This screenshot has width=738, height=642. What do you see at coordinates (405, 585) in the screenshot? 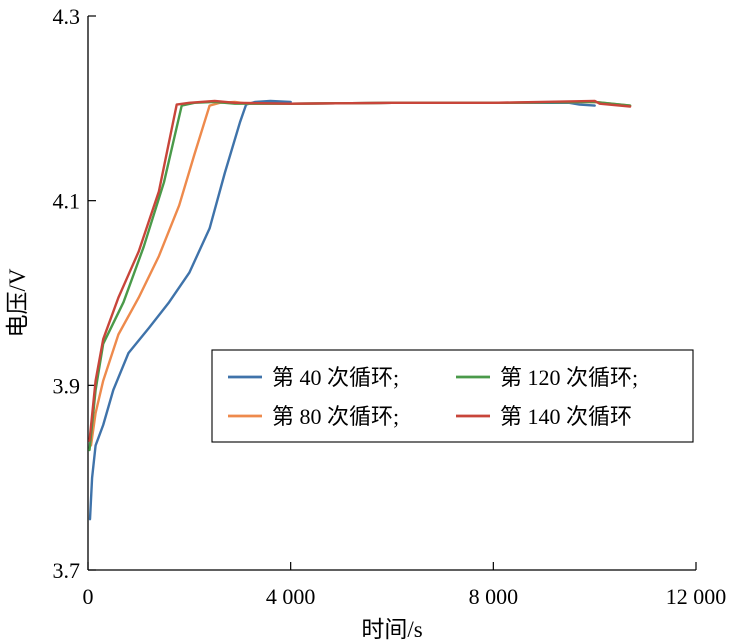
I see `x-axis-ticks: 0 4 000 8 000 12 000` at bounding box center [405, 585].